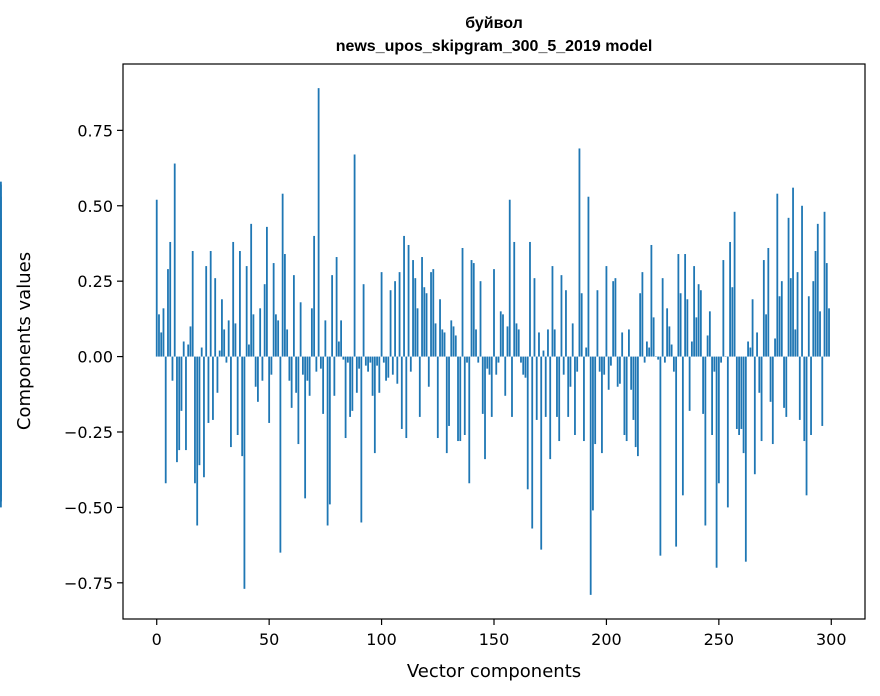  I want to click on x-tick-label: 200, so click(606, 639).